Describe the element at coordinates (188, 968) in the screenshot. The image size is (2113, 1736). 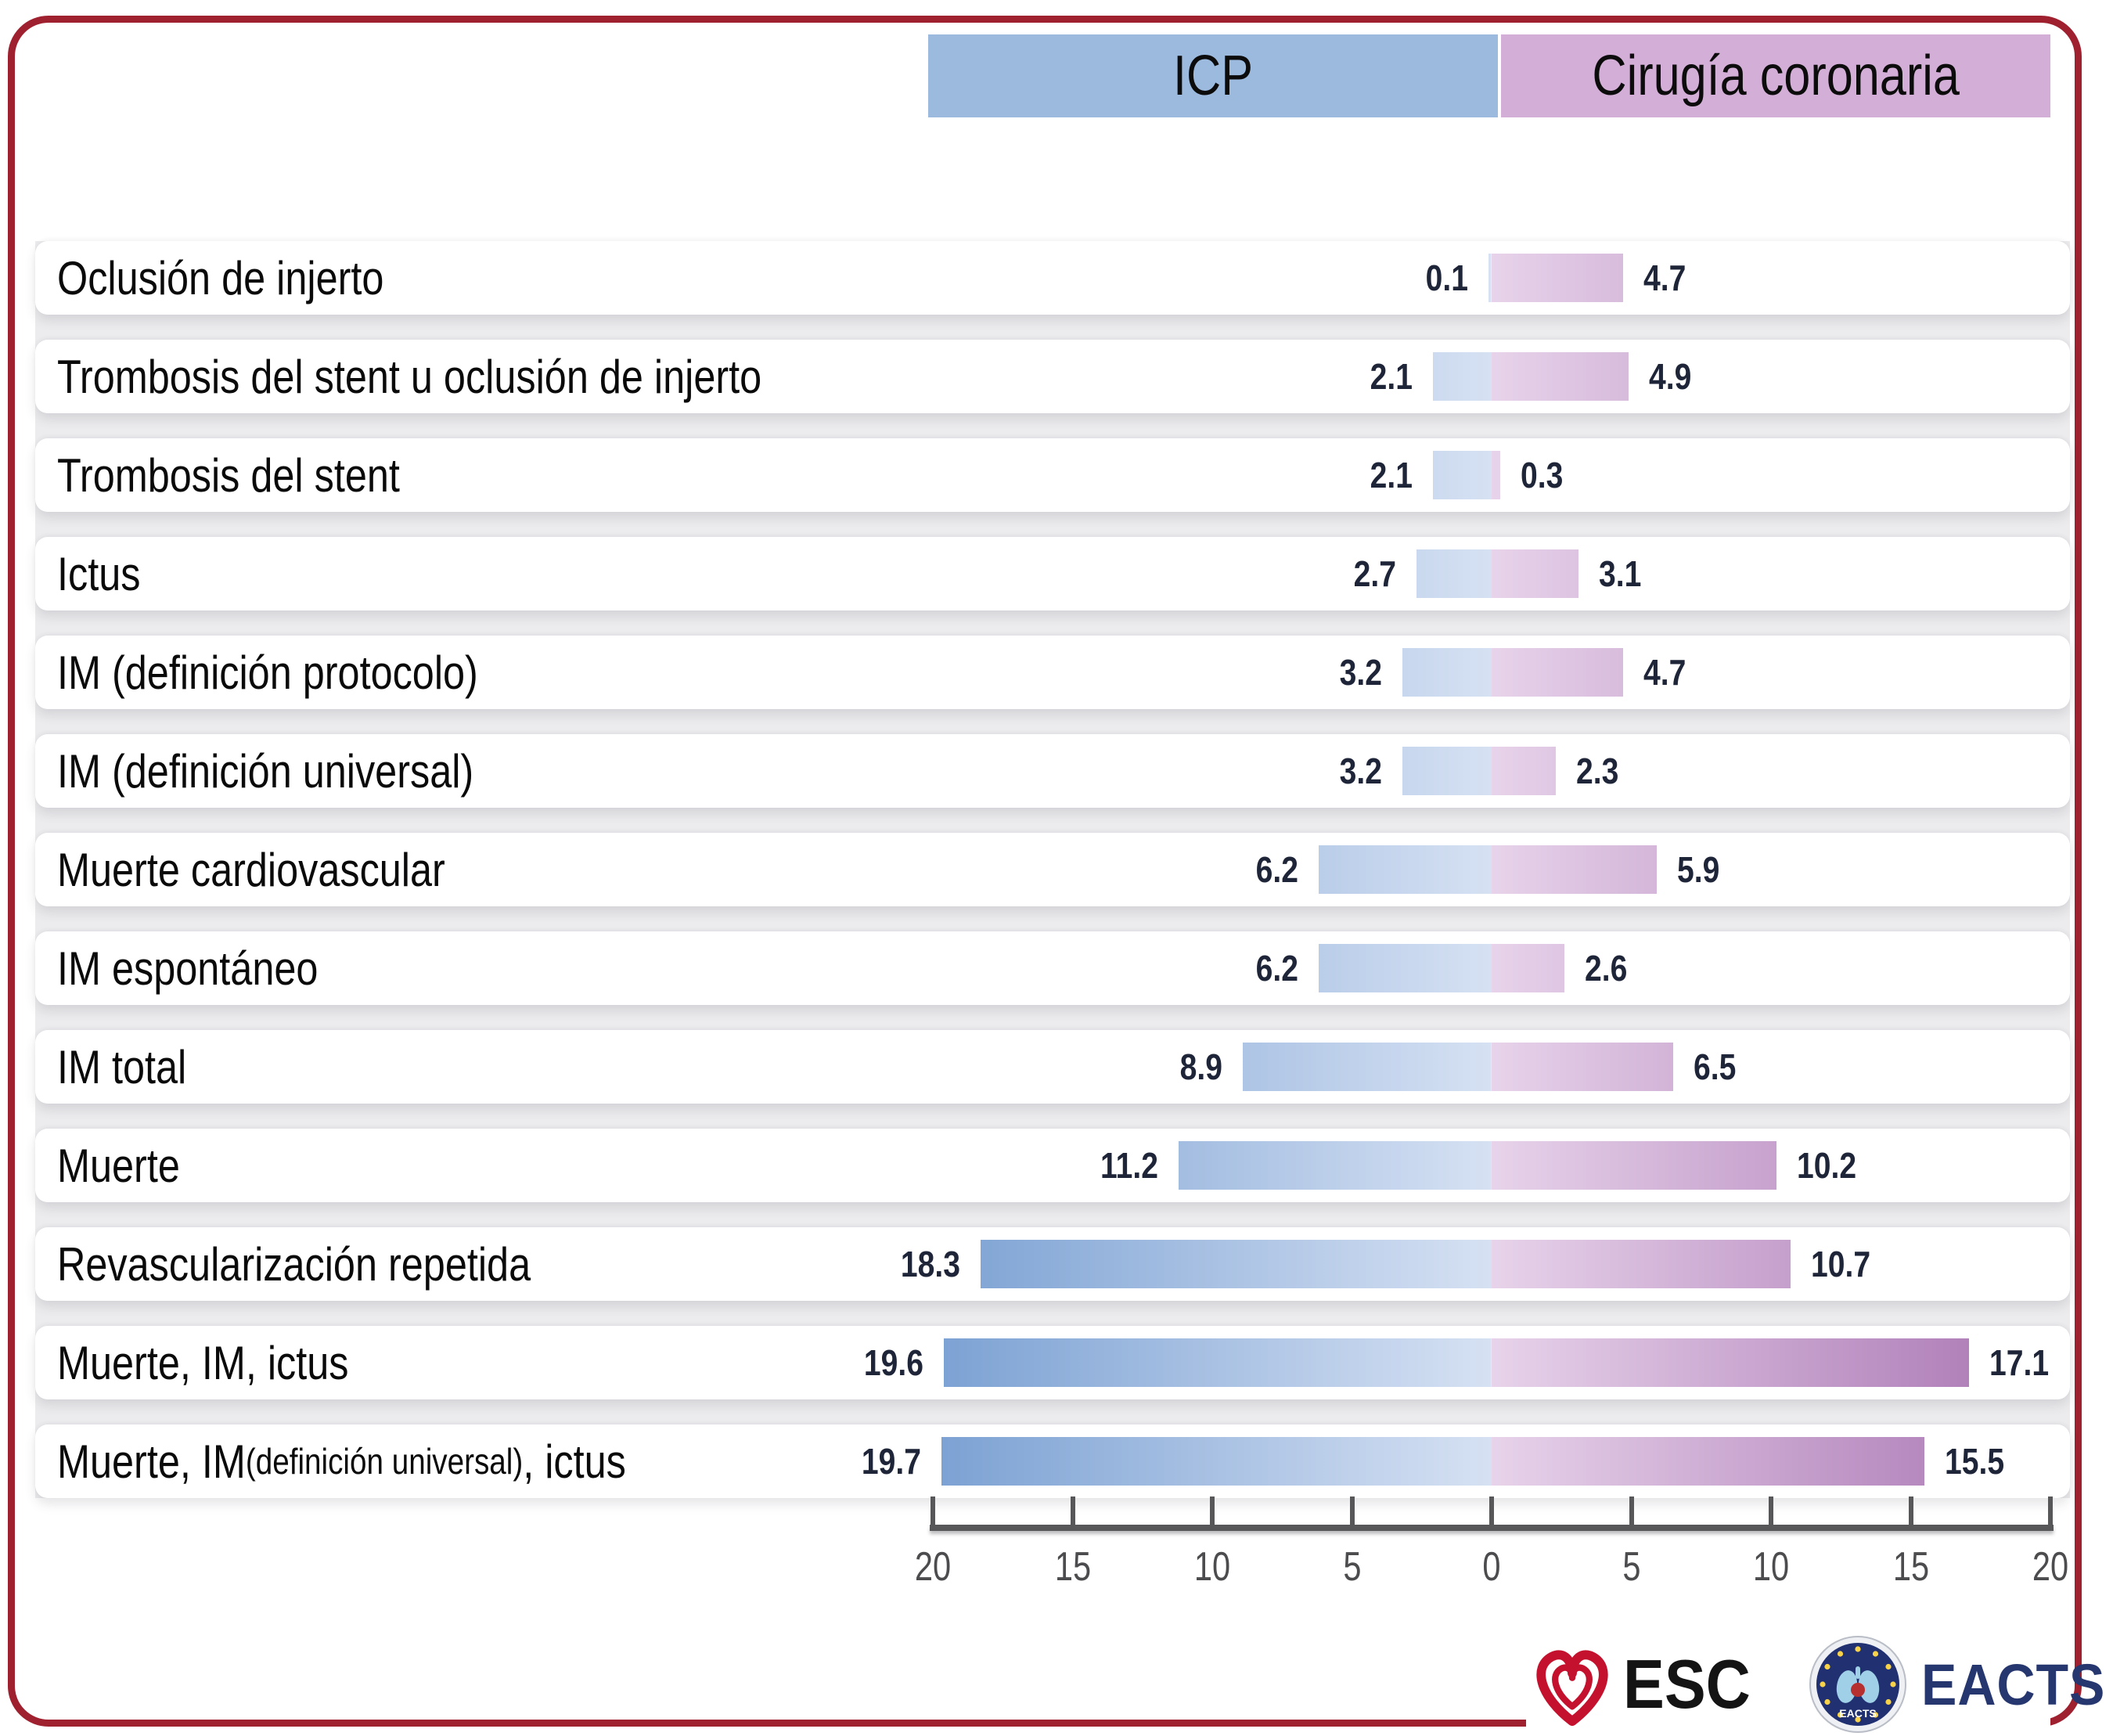
I see `category-label: IM espontáneo` at that location.